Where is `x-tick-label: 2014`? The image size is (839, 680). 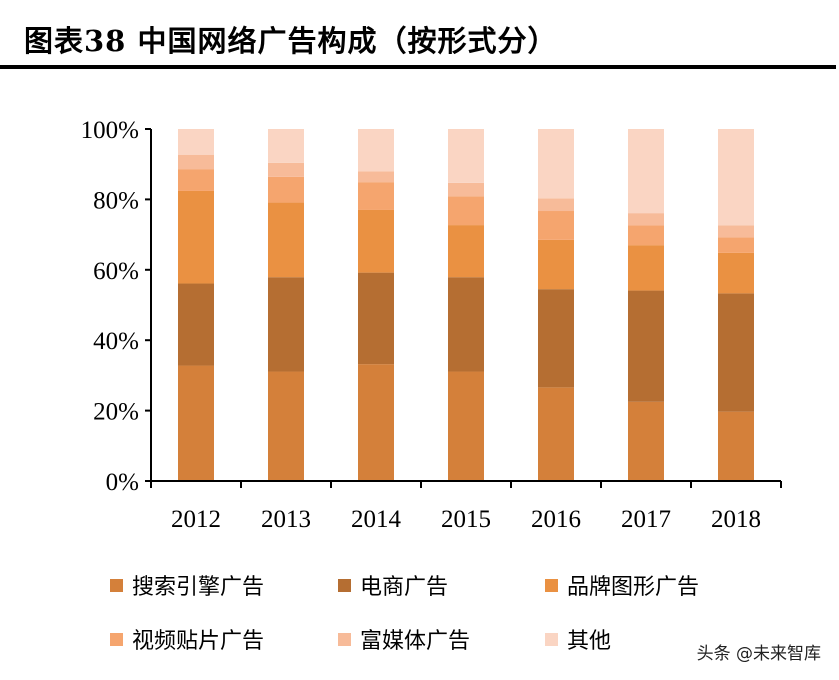
x-tick-label: 2014 is located at coordinates (376, 519).